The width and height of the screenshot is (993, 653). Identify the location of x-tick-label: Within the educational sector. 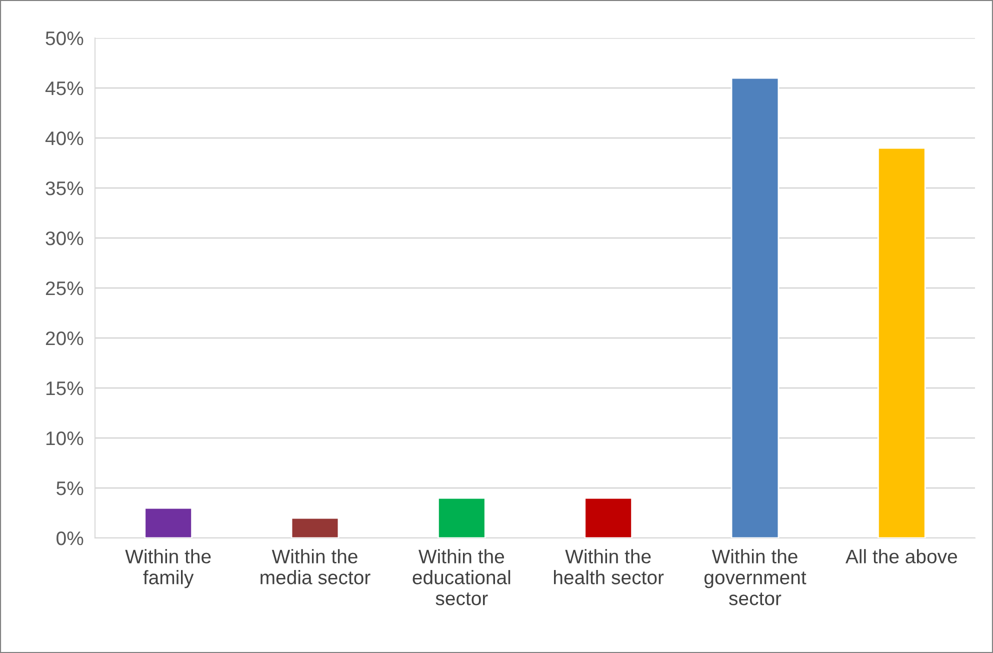
(461, 577).